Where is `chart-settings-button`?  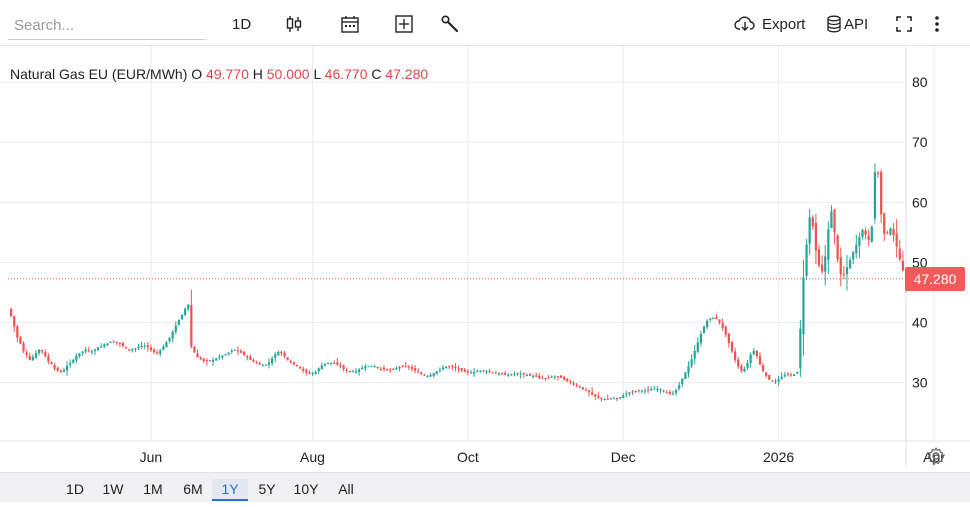 chart-settings-button is located at coordinates (936, 456).